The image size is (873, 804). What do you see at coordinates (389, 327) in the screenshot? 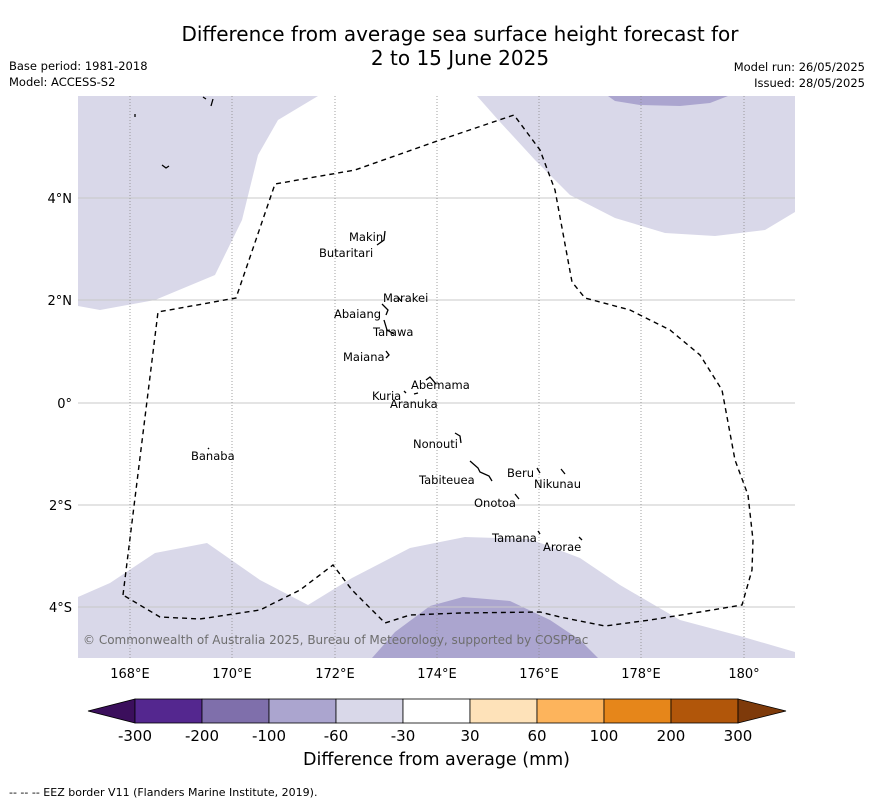
I see `tarawa-island-shape` at bounding box center [389, 327].